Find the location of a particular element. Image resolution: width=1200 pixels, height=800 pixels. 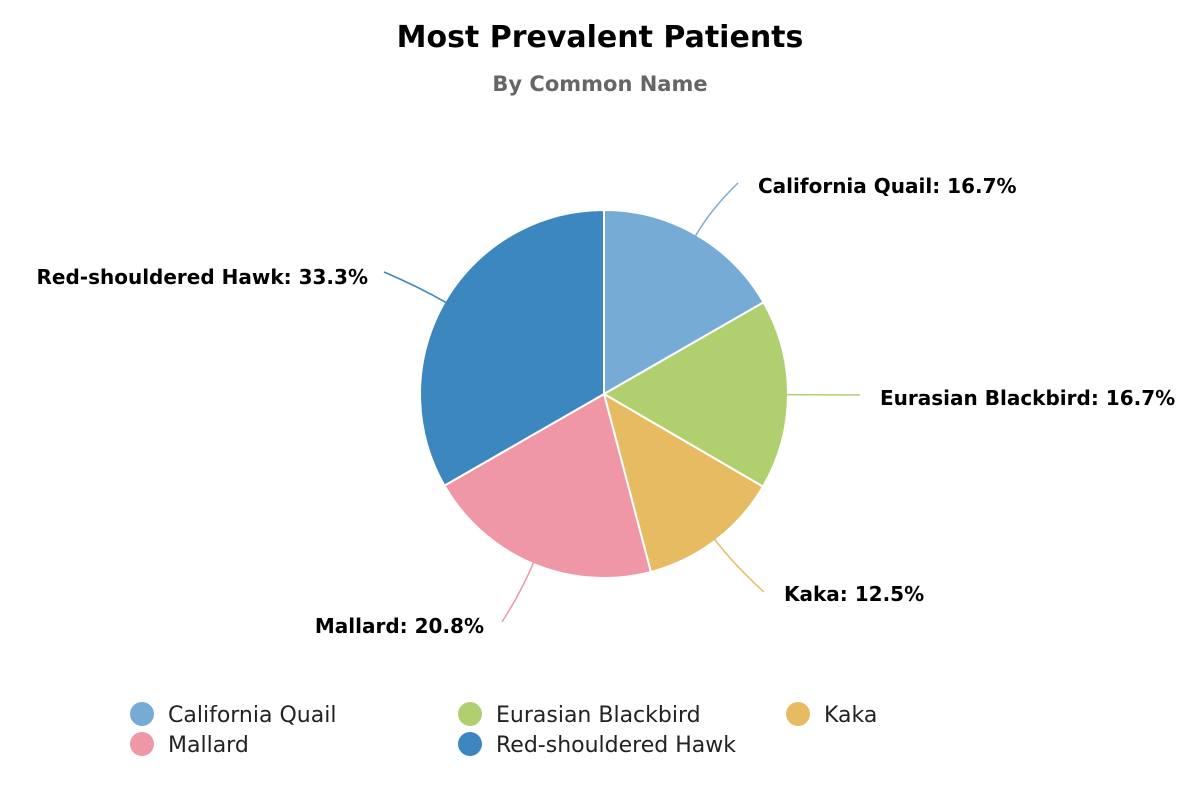

legend-label-kaka: Kaka is located at coordinates (850, 715).